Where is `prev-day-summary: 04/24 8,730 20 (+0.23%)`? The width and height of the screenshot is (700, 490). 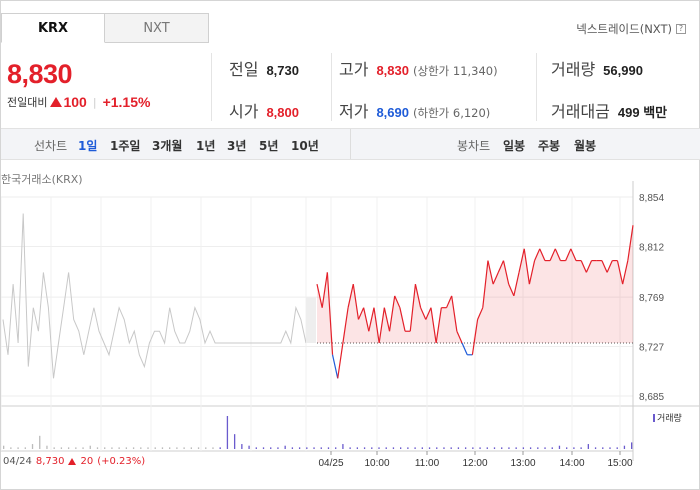
prev-day-summary: 04/24 8,730 20 (+0.23%) is located at coordinates (74, 461).